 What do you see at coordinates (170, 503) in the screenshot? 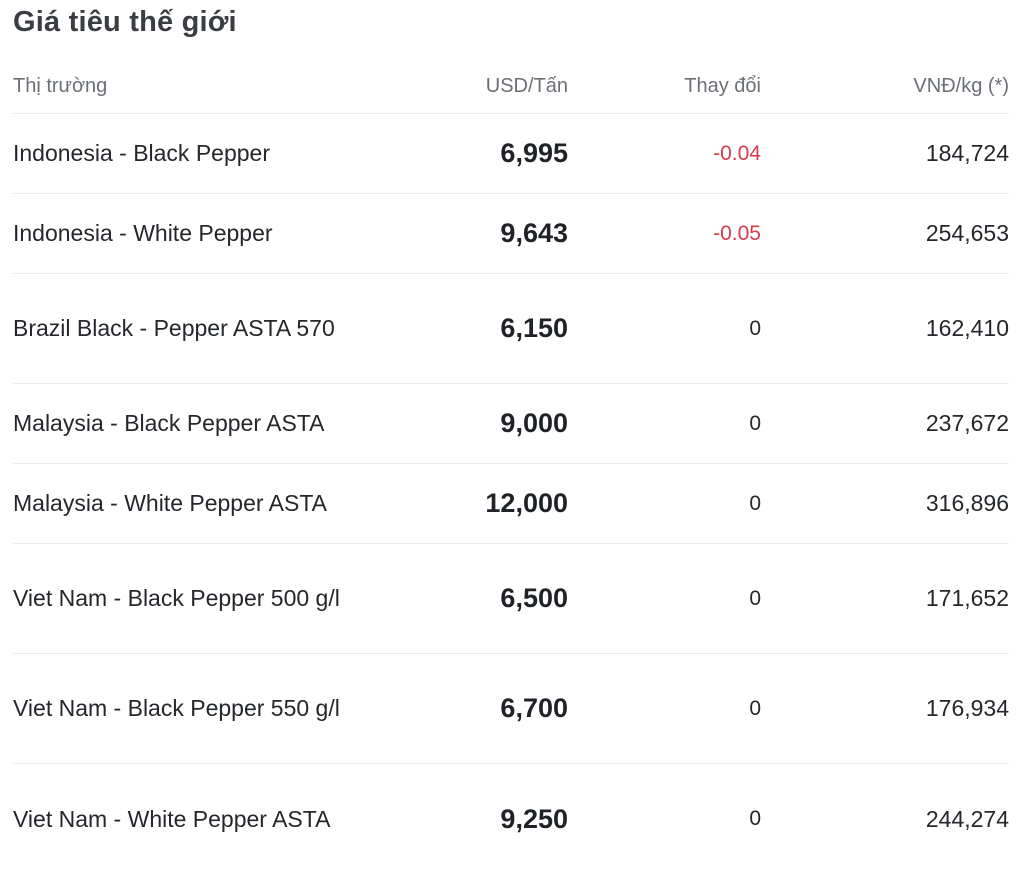
I see `market-name: Malaysia - White Pepper ASTA` at bounding box center [170, 503].